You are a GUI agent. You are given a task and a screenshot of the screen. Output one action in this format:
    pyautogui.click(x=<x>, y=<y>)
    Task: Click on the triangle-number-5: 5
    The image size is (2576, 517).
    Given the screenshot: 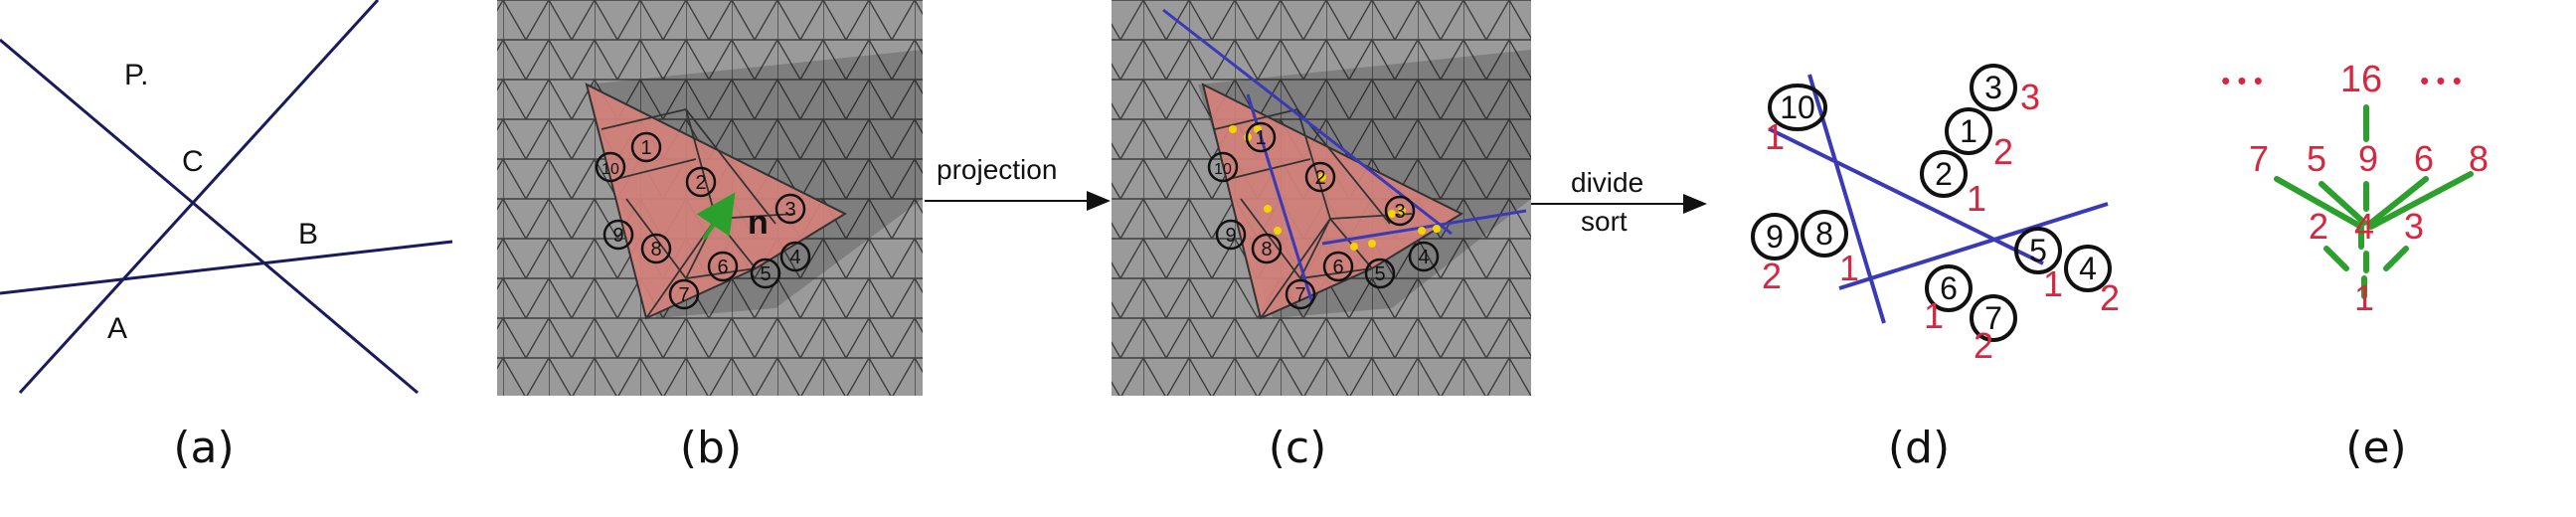 What is the action you would take?
    pyautogui.click(x=765, y=274)
    